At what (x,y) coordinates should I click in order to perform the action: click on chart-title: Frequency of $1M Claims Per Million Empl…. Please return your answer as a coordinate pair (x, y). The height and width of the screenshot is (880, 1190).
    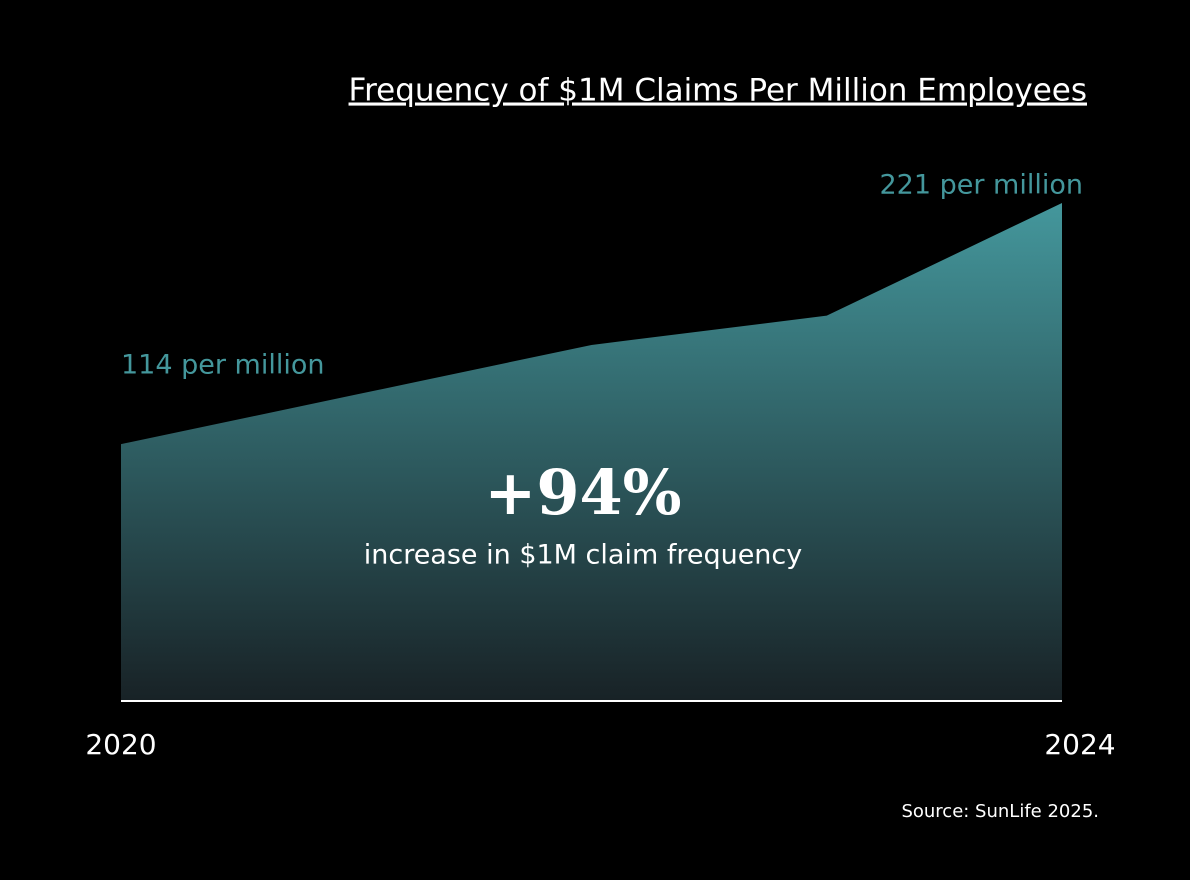
    Looking at the image, I should click on (718, 91).